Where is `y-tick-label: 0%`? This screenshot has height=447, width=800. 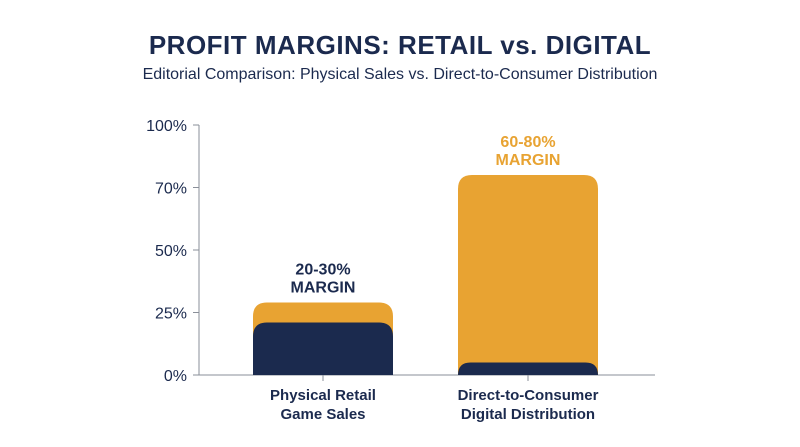 y-tick-label: 0% is located at coordinates (175, 376).